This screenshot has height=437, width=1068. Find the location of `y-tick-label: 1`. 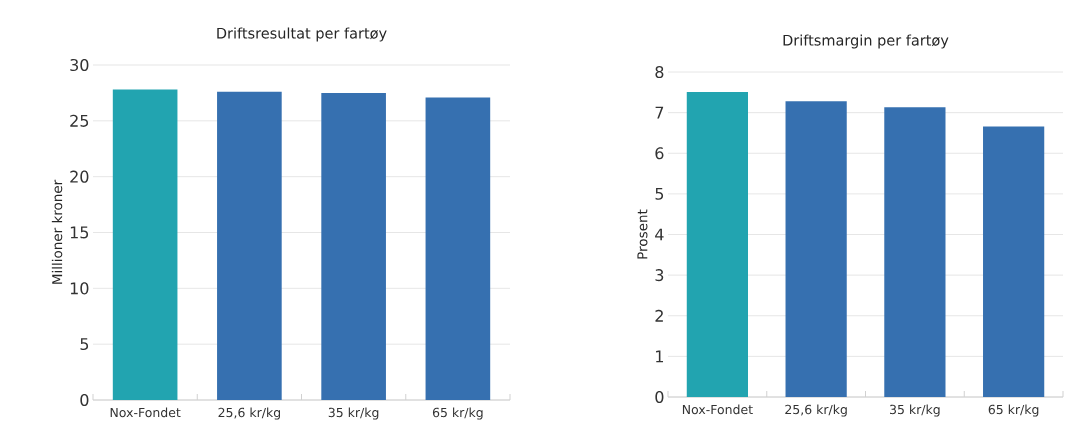

y-tick-label: 1 is located at coordinates (660, 356).